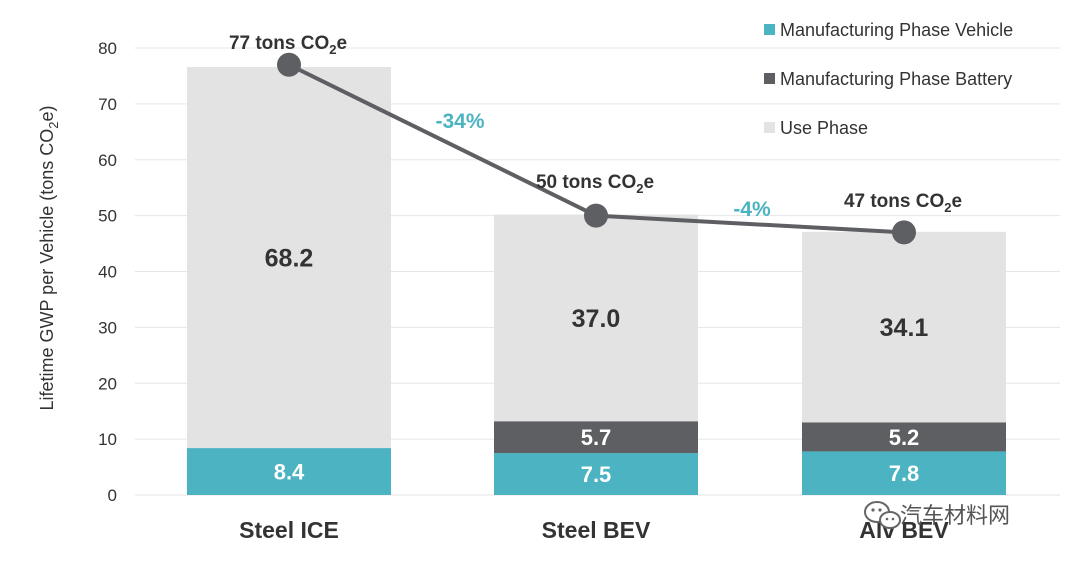  What do you see at coordinates (752, 209) in the screenshot?
I see `change-label-2: -4%` at bounding box center [752, 209].